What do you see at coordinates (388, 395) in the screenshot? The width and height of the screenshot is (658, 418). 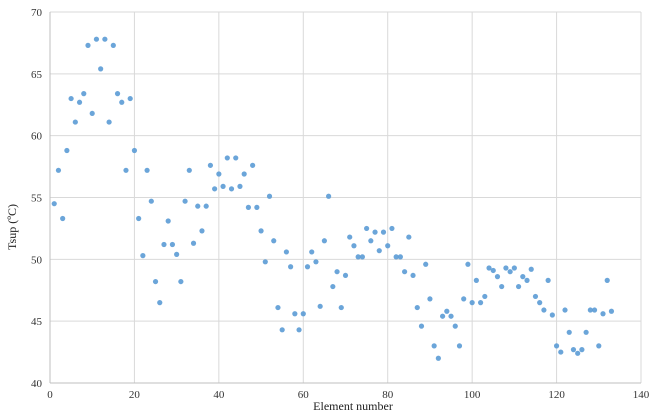 I see `x-tick-label: 80` at bounding box center [388, 395].